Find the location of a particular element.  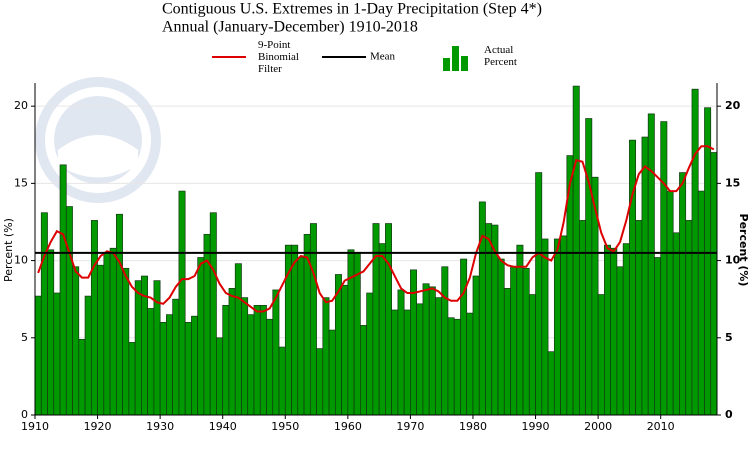

y-tick-label: 15 is located at coordinates (21, 182).